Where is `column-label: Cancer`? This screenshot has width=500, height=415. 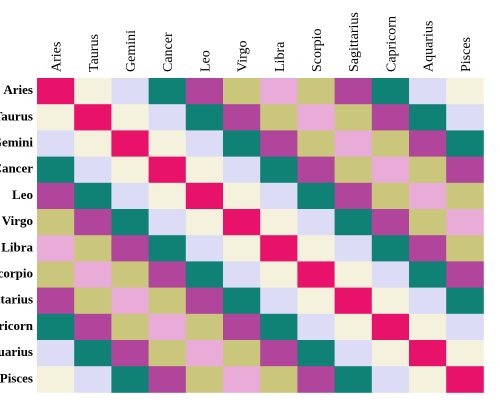
column-label: Cancer is located at coordinates (168, 52).